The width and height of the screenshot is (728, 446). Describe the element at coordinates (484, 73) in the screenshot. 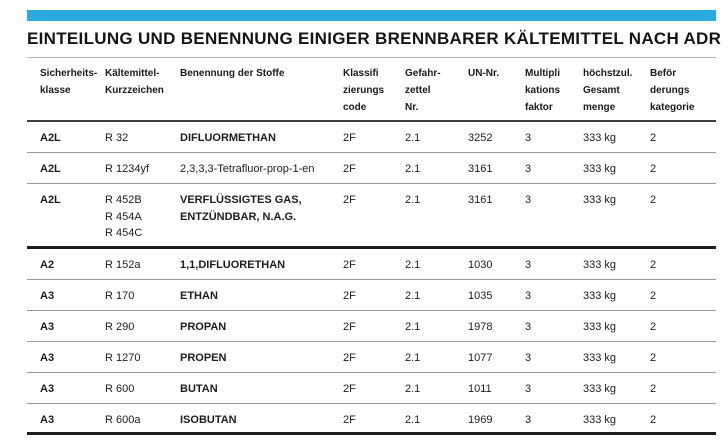

I see `column-header-un-no: UN-Nr.` at that location.